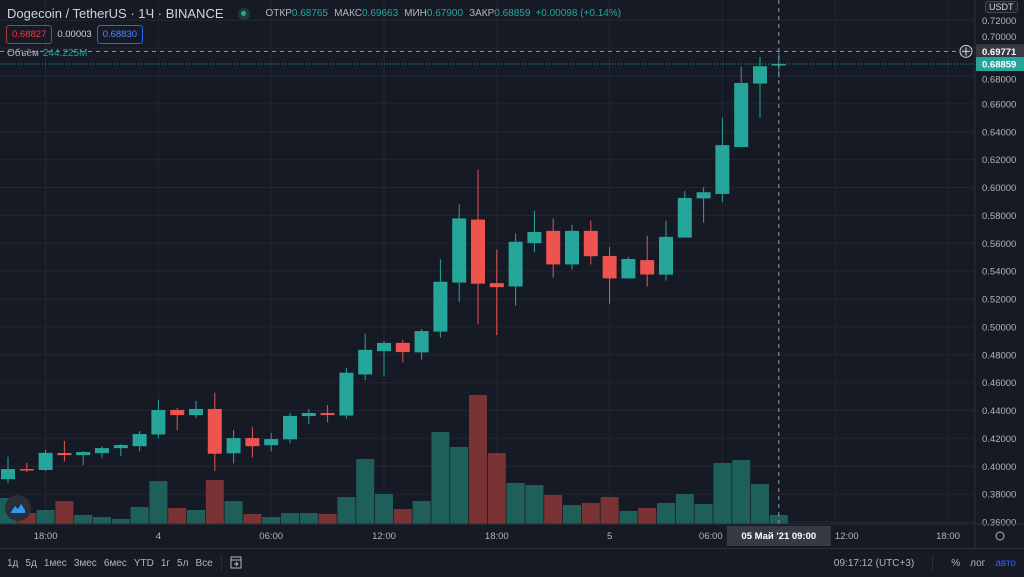 Image resolution: width=1024 pixels, height=577 pixels. What do you see at coordinates (115, 13) in the screenshot?
I see `symbol-title: Dogecoin / TetherUS · 1Ч · BINANCE` at bounding box center [115, 13].